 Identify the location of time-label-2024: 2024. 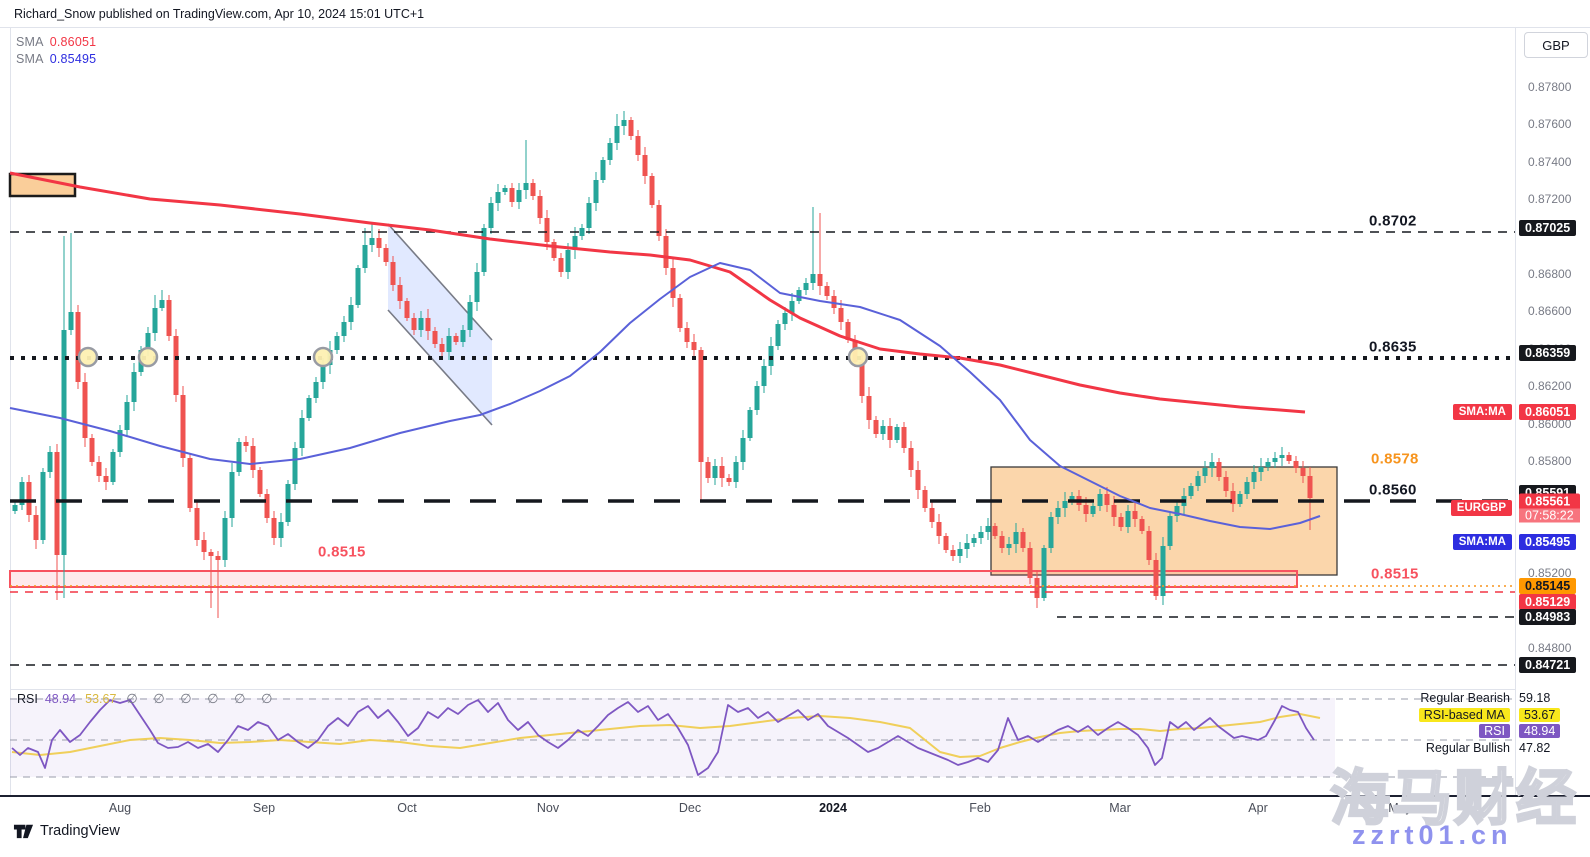
(833, 808).